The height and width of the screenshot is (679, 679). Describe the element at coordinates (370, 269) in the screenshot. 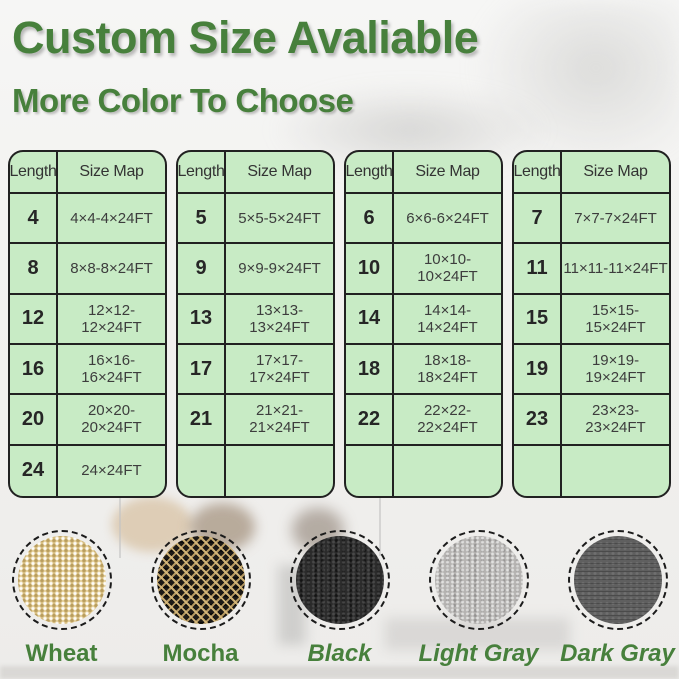

I see `length-cell: 10` at that location.